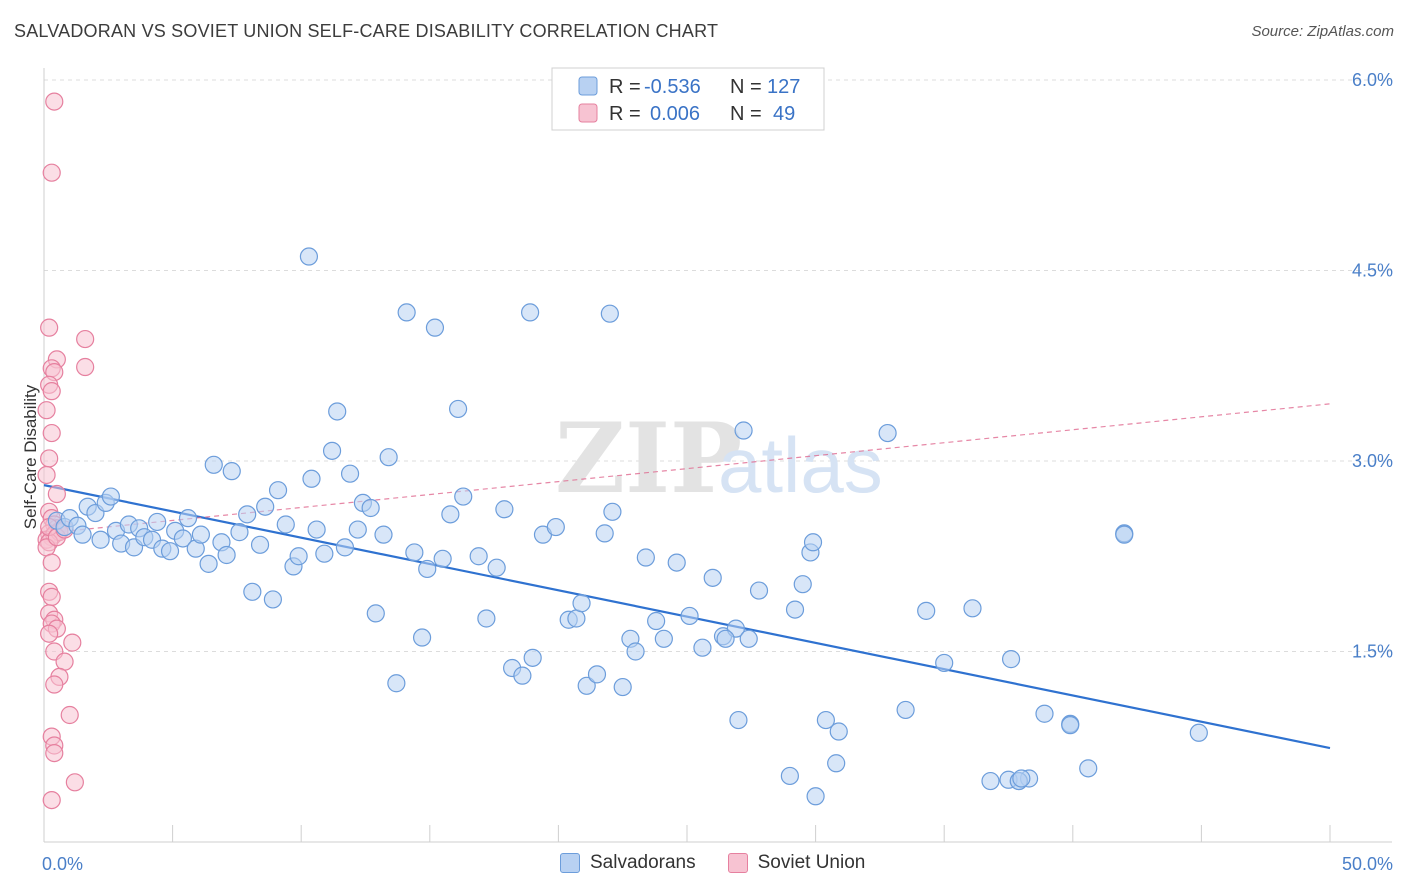 The image size is (1406, 892). I want to click on legend-n-value-1: 127, so click(783, 87).